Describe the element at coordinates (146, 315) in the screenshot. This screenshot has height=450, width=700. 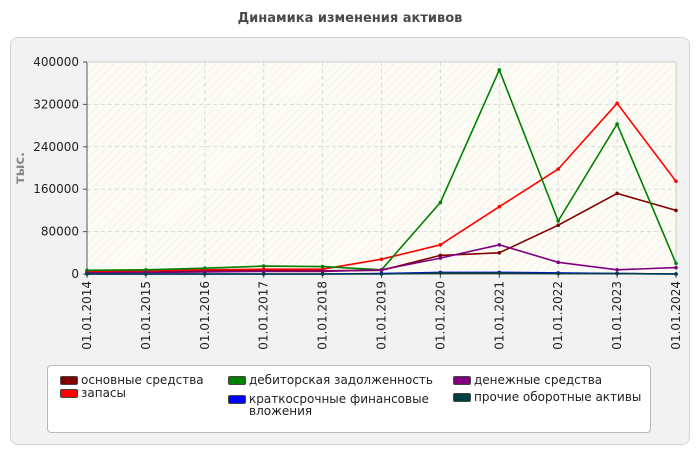
I see `x-tick-label: 01.01.2015` at that location.